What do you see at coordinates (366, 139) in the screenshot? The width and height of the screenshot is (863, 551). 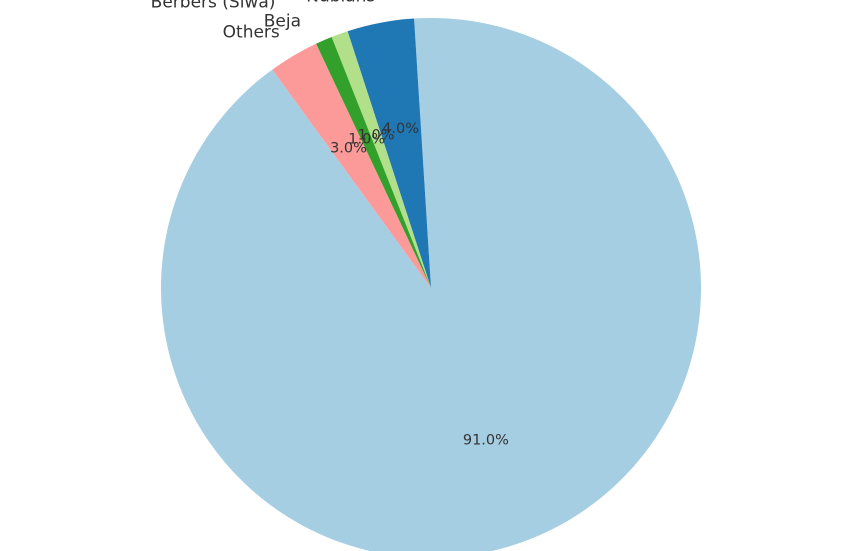 I see `percent-label-beja: 1.0%` at bounding box center [366, 139].